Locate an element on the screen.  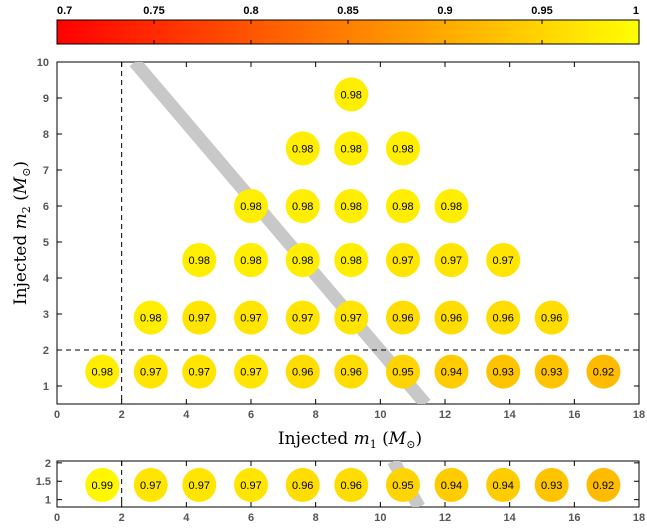
data-point: 0.93 is located at coordinates (551, 371).